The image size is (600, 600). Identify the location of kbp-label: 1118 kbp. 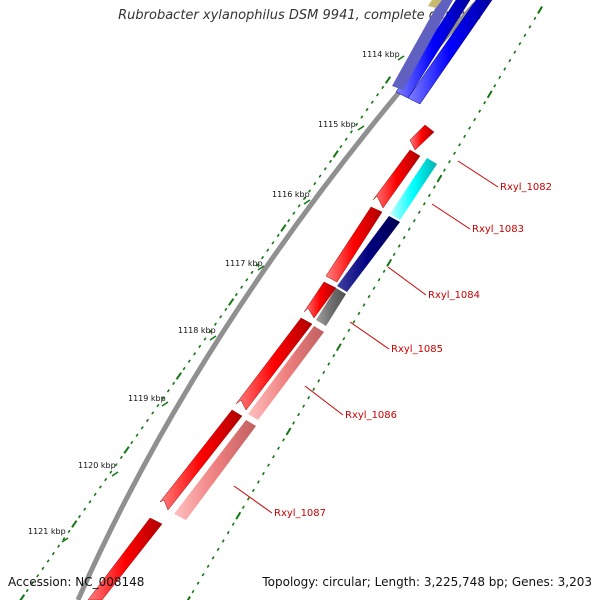
(197, 330).